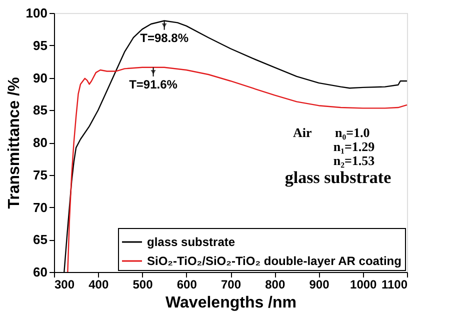 The width and height of the screenshot is (474, 326). What do you see at coordinates (191, 242) in the screenshot?
I see `legend-label: glass substrate` at bounding box center [191, 242].